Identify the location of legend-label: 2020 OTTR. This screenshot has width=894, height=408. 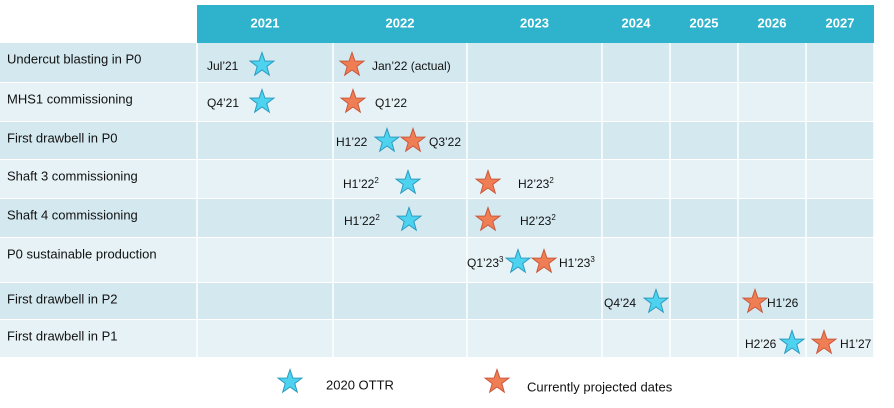
(360, 384).